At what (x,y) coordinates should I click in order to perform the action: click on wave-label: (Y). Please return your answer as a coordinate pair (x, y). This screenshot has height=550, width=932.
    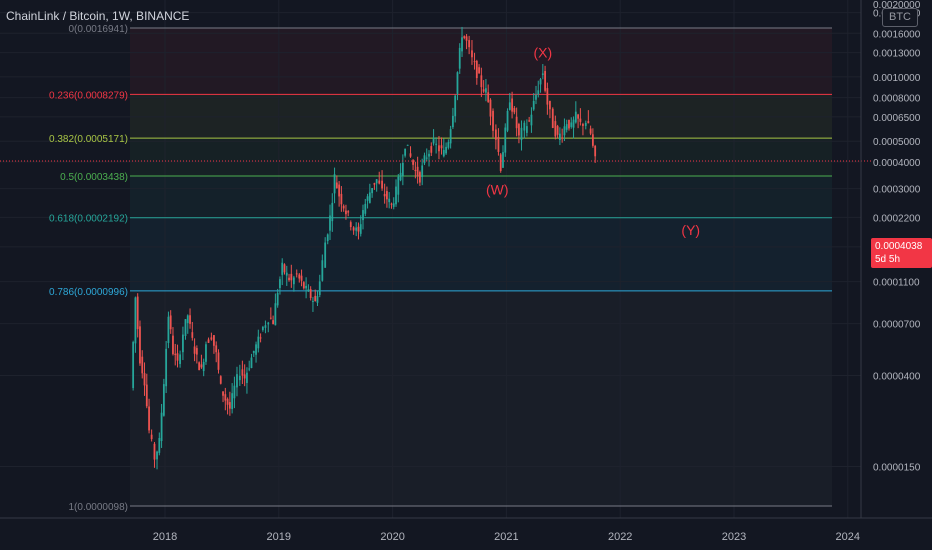
    Looking at the image, I should click on (690, 230).